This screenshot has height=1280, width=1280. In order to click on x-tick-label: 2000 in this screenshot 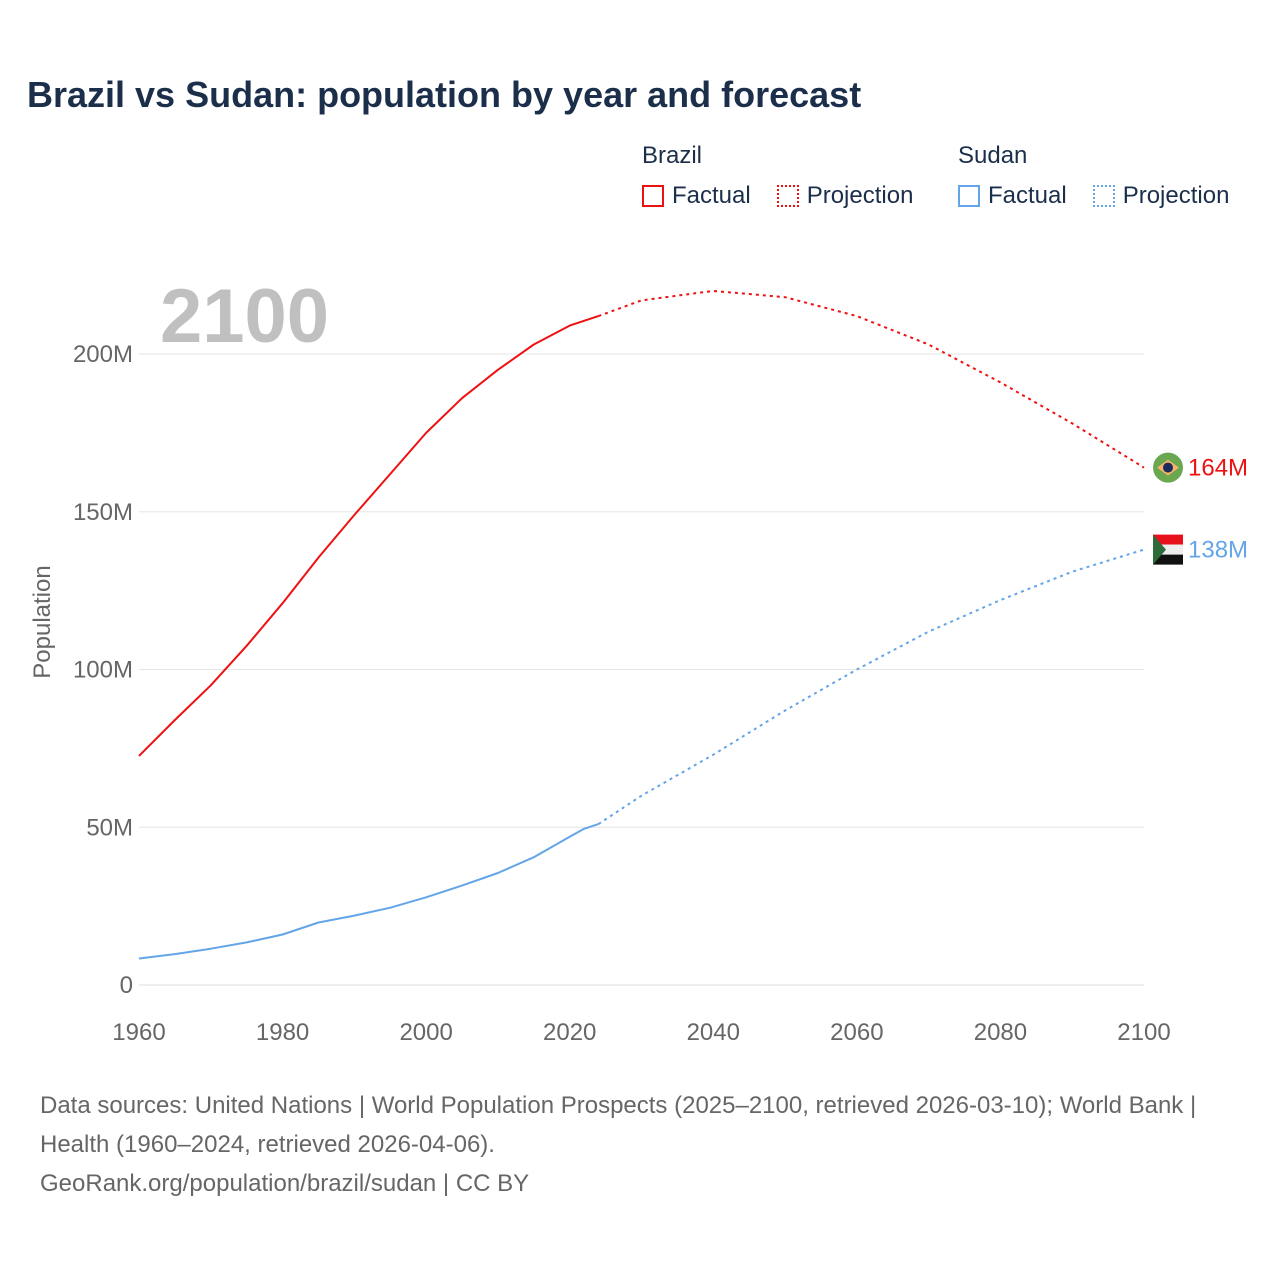, I will do `click(425, 1032)`.